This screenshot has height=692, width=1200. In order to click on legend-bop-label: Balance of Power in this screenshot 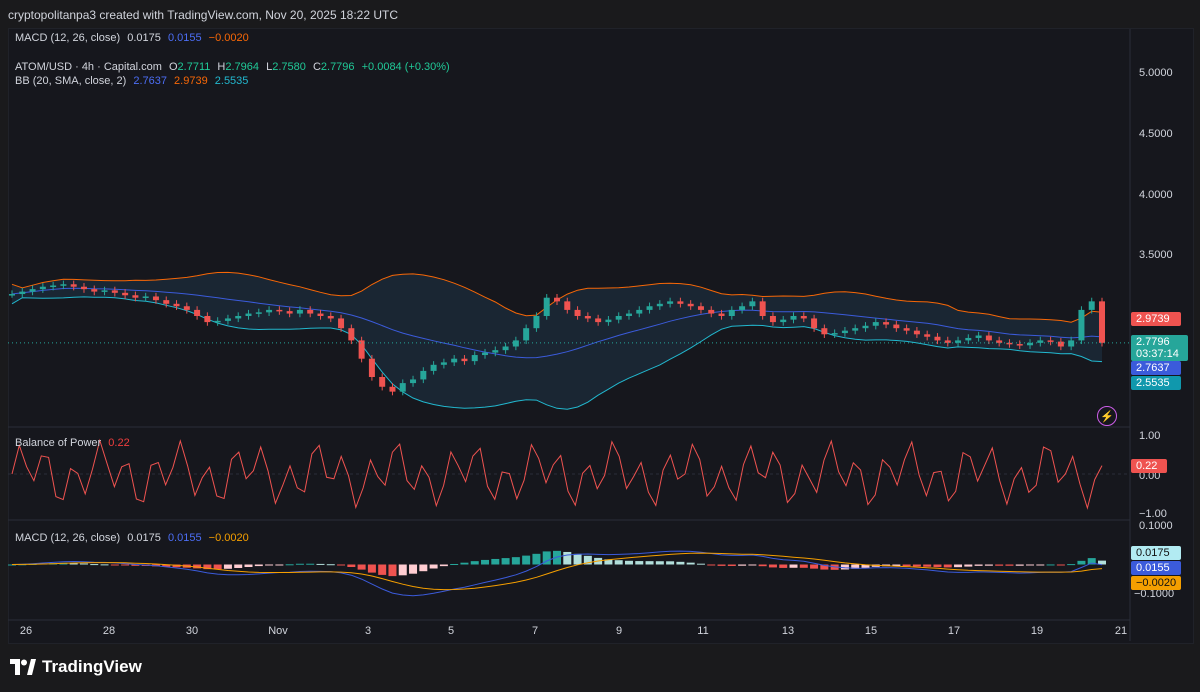, I will do `click(58, 443)`.